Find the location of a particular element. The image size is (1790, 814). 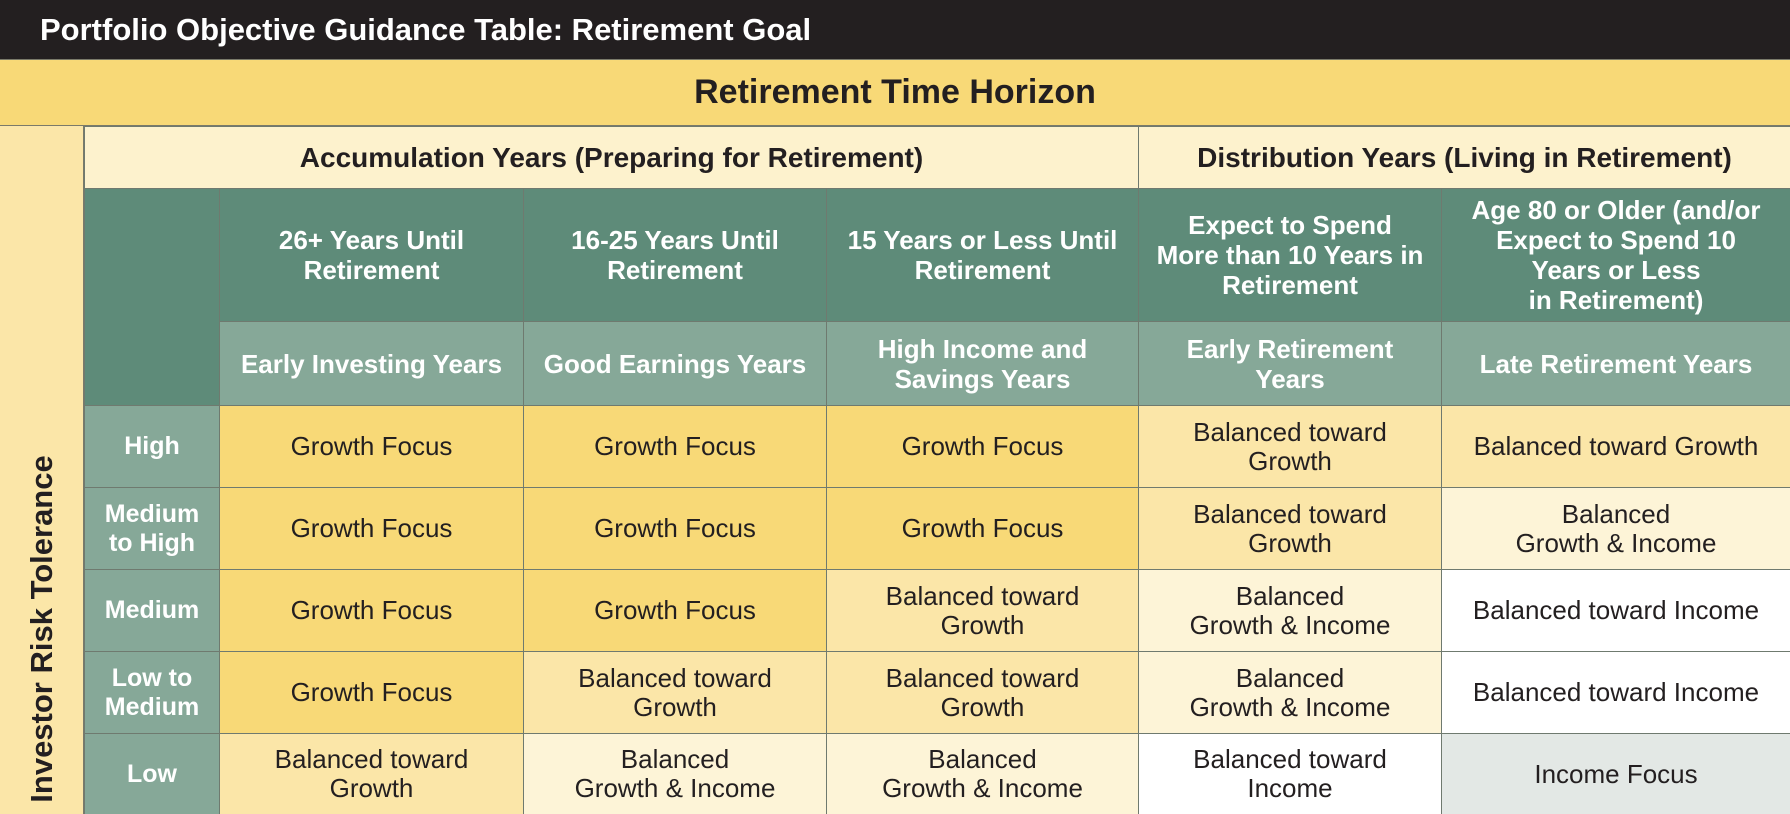

risk-level-label: Medium is located at coordinates (152, 610).